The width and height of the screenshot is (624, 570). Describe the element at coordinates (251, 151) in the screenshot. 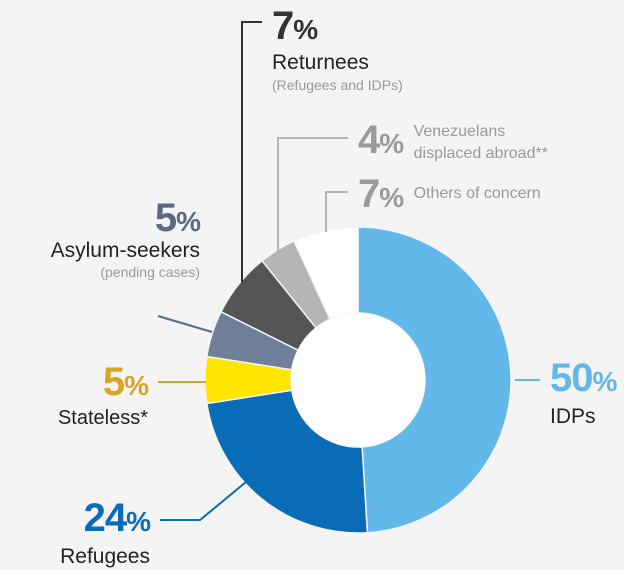

I see `leader-line-returnees` at that location.